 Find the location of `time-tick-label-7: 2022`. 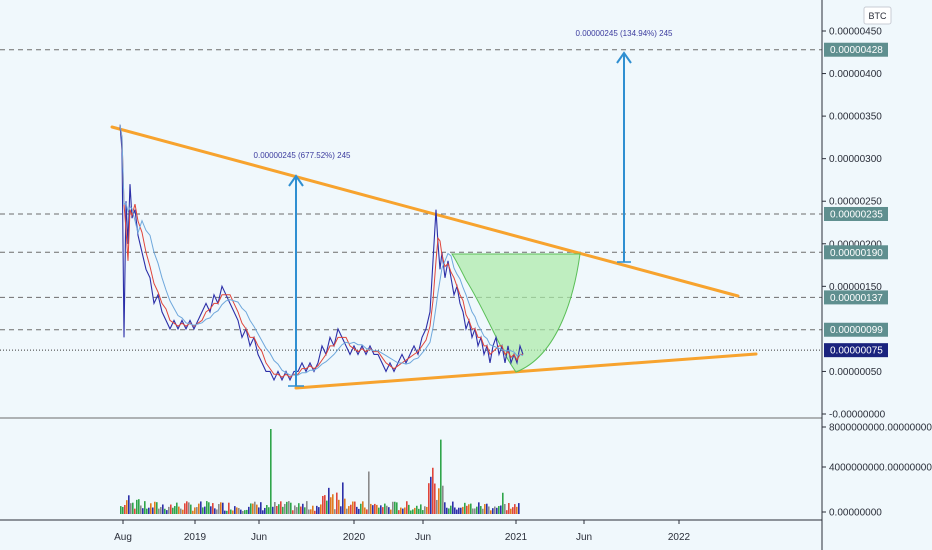

time-tick-label-7: 2022 is located at coordinates (679, 537).